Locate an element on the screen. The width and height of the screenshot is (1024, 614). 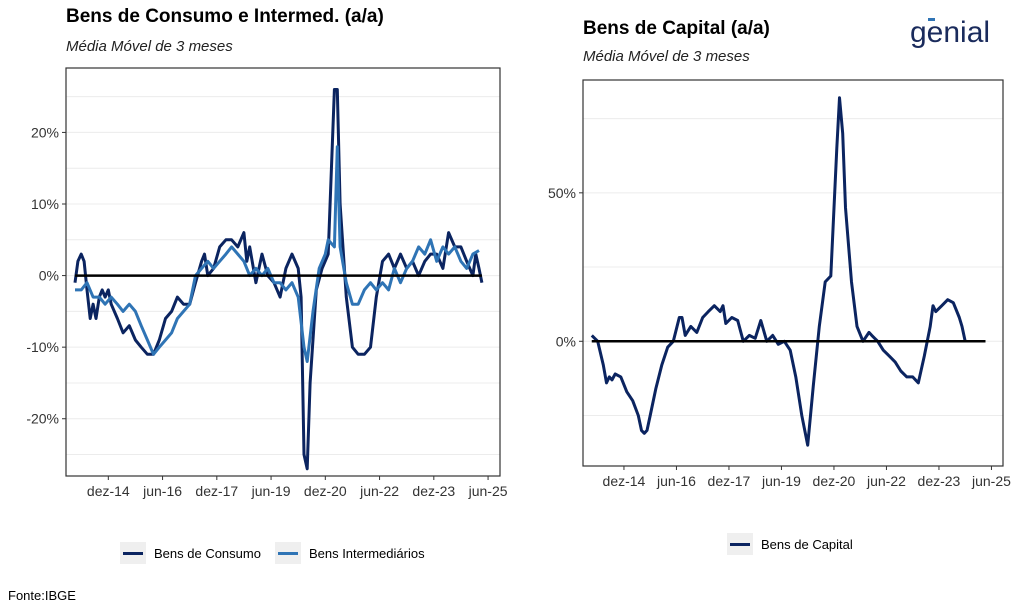
footer-source: Fonte:IBGE is located at coordinates (42, 595).